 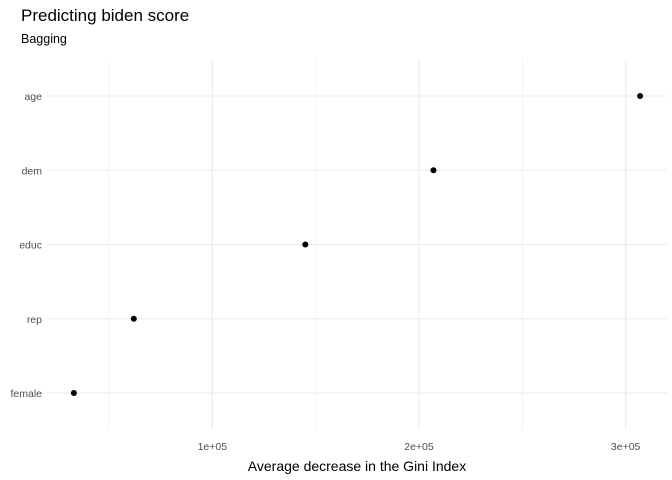 What do you see at coordinates (32, 171) in the screenshot?
I see `y-tick-label-dem: dem` at bounding box center [32, 171].